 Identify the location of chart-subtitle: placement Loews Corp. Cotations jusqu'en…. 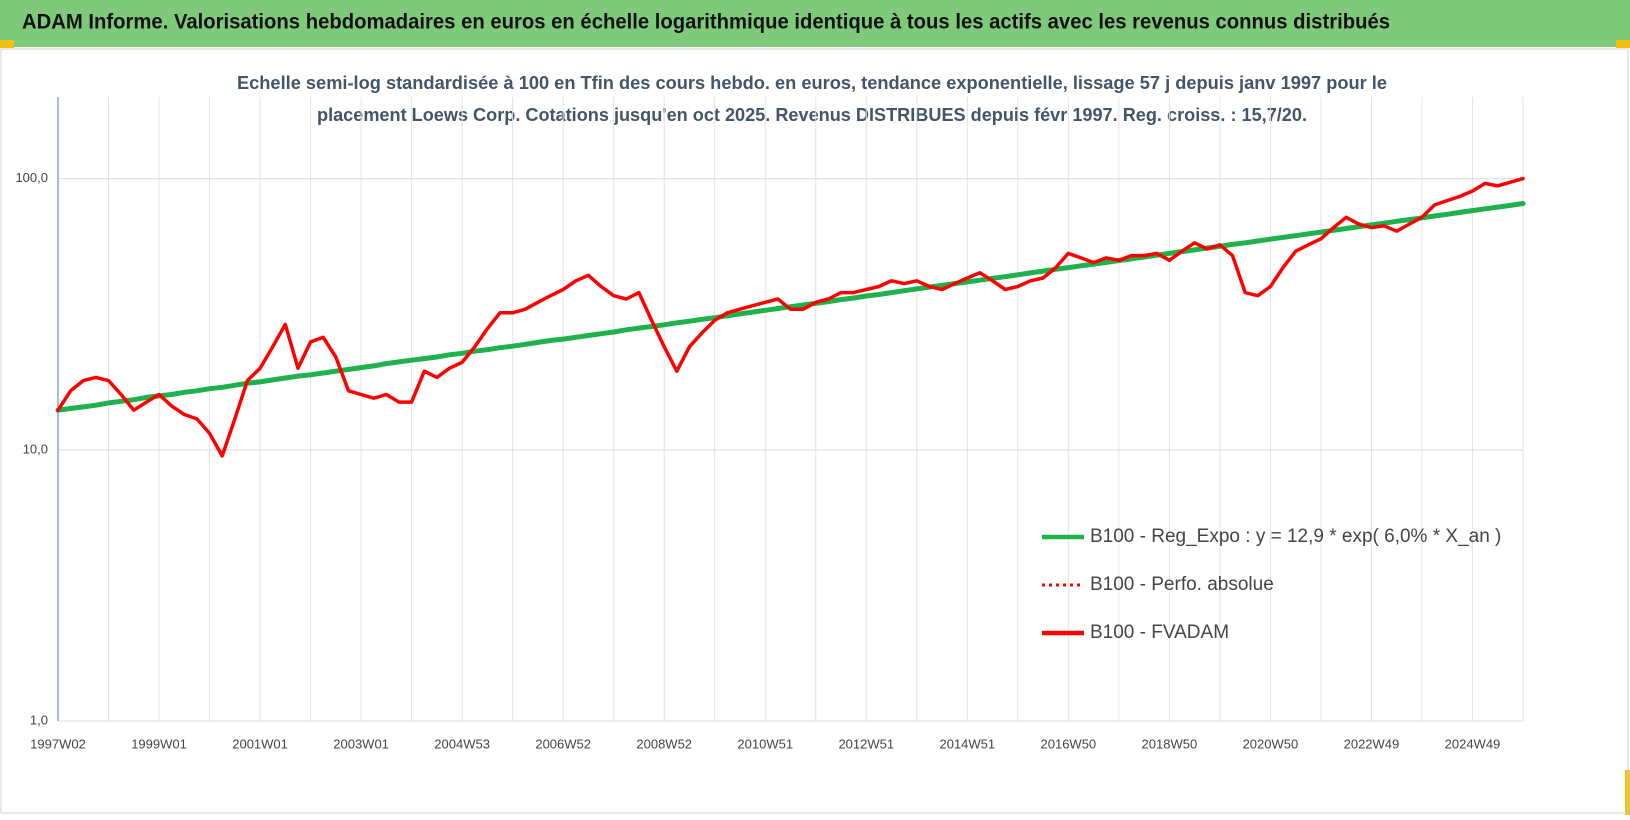
(812, 115).